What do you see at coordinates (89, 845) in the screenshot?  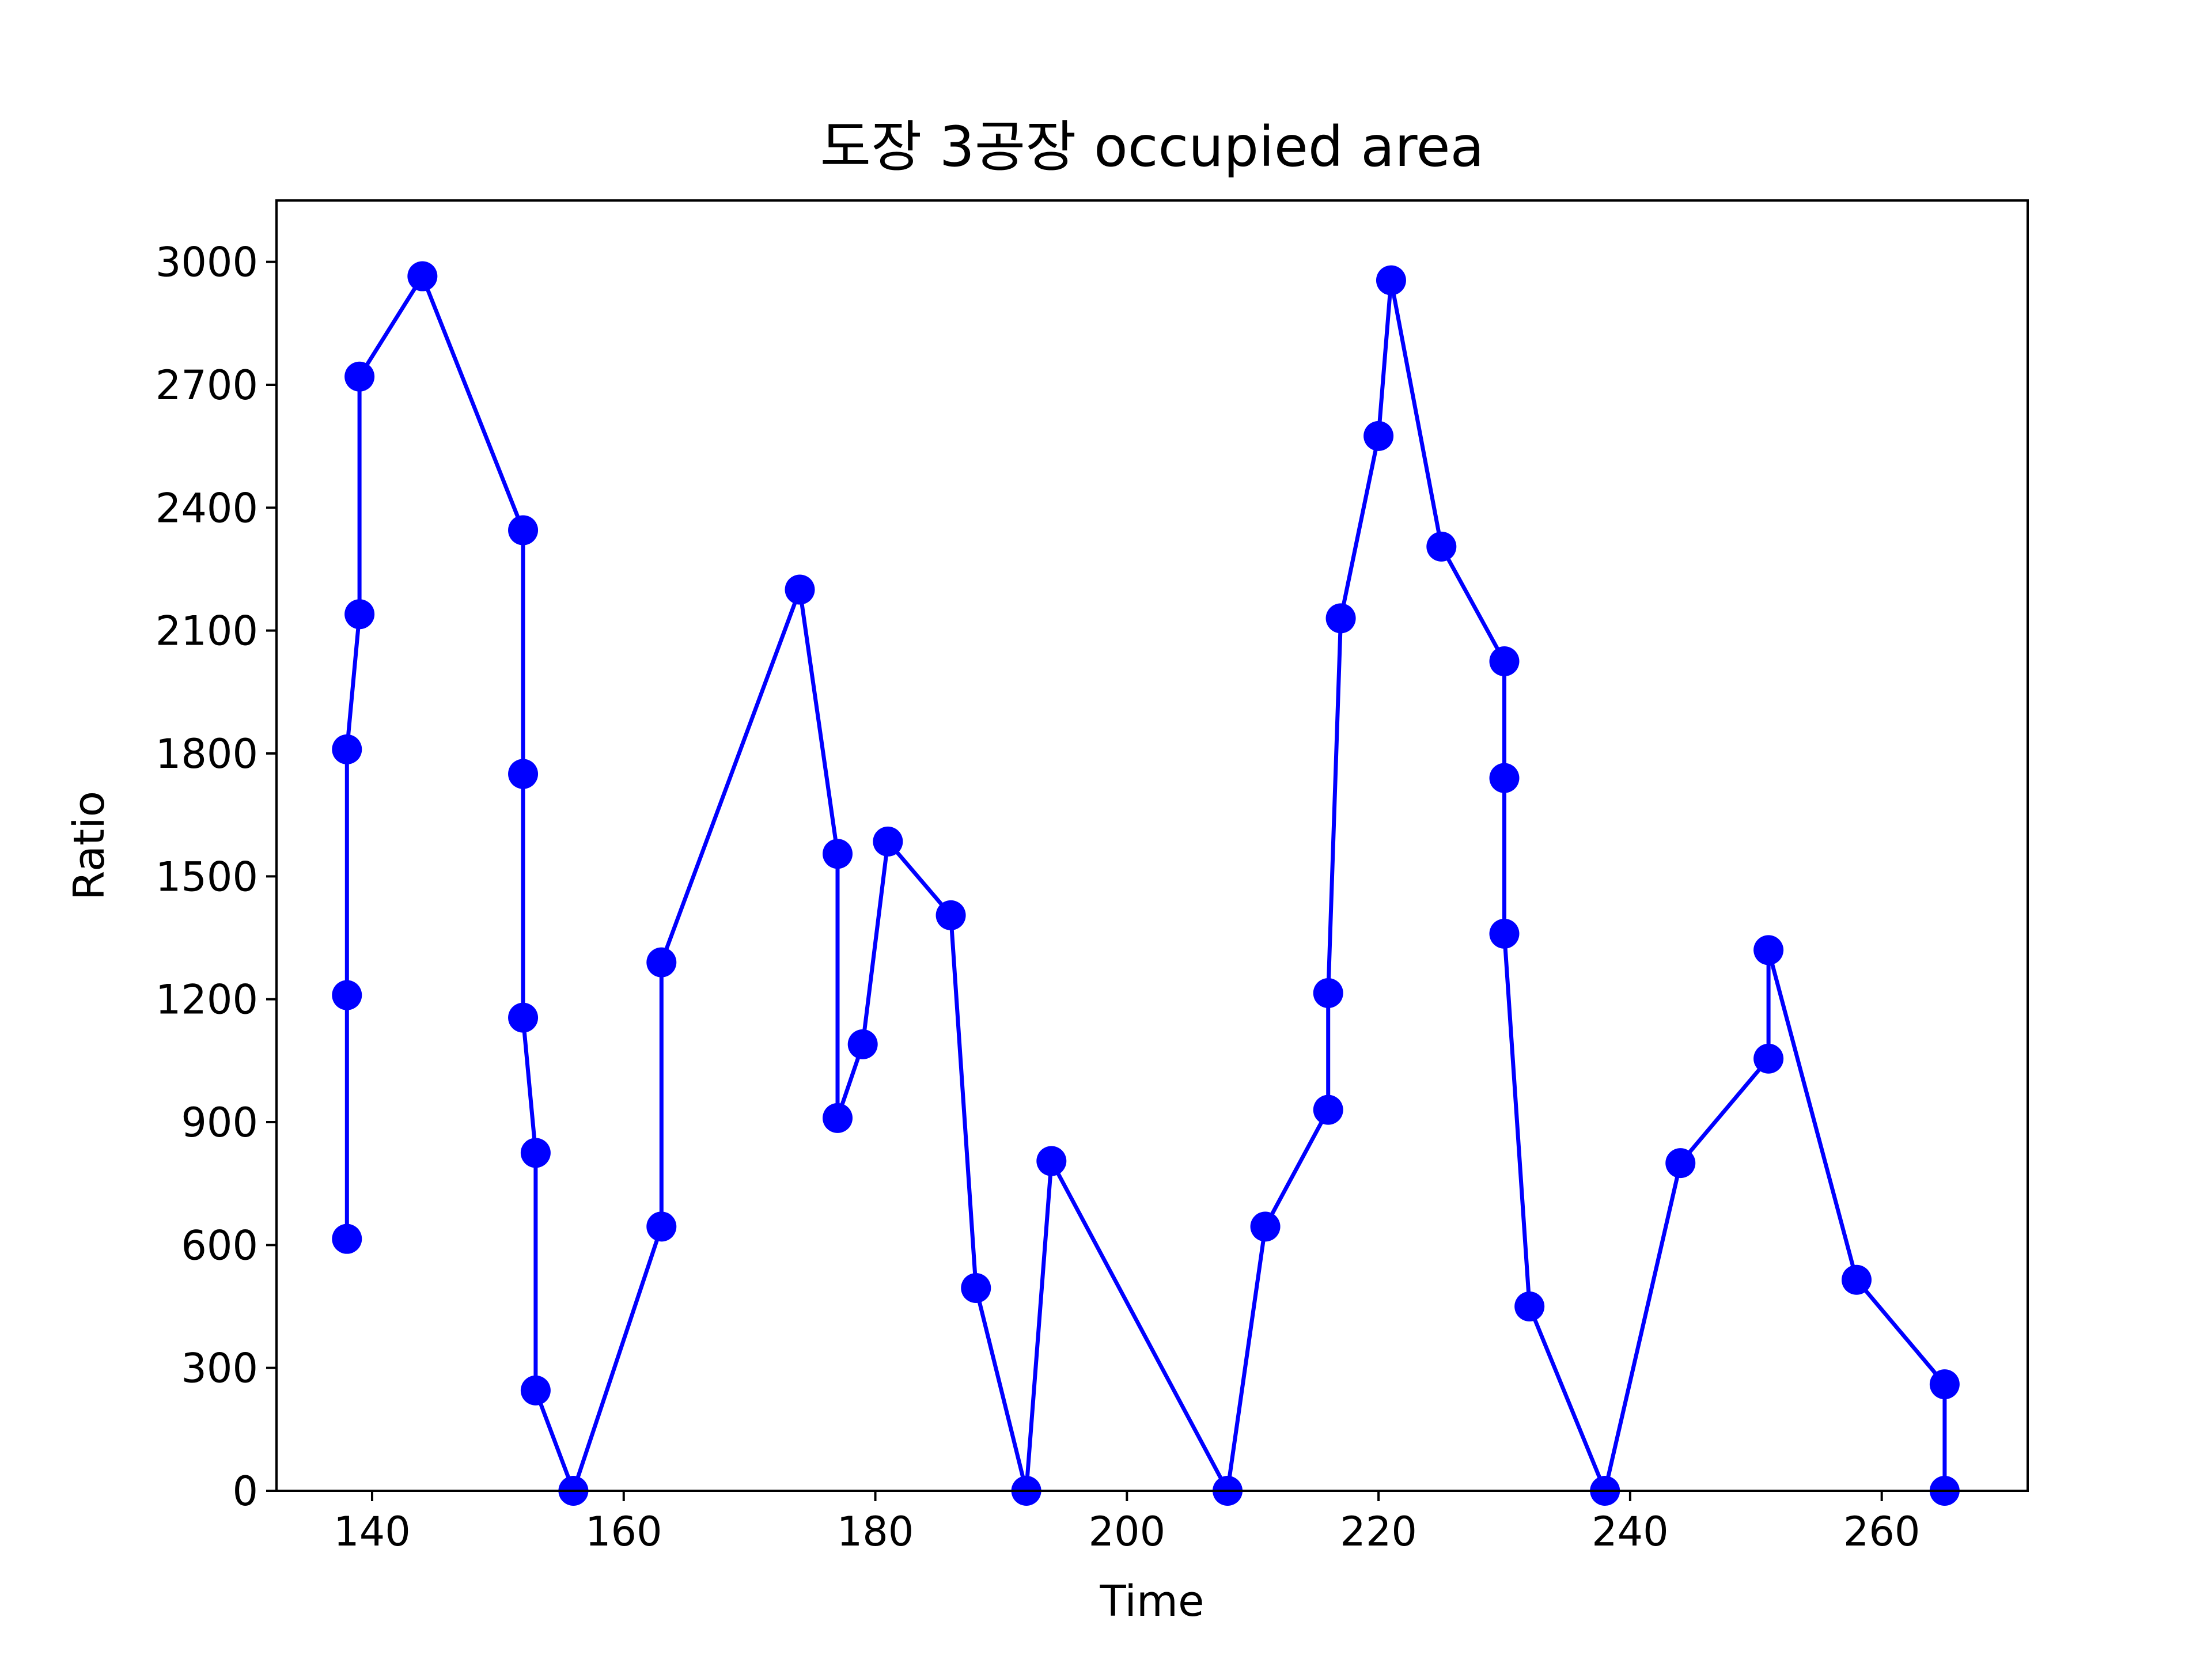 I see `y-axis-title: Ratio` at bounding box center [89, 845].